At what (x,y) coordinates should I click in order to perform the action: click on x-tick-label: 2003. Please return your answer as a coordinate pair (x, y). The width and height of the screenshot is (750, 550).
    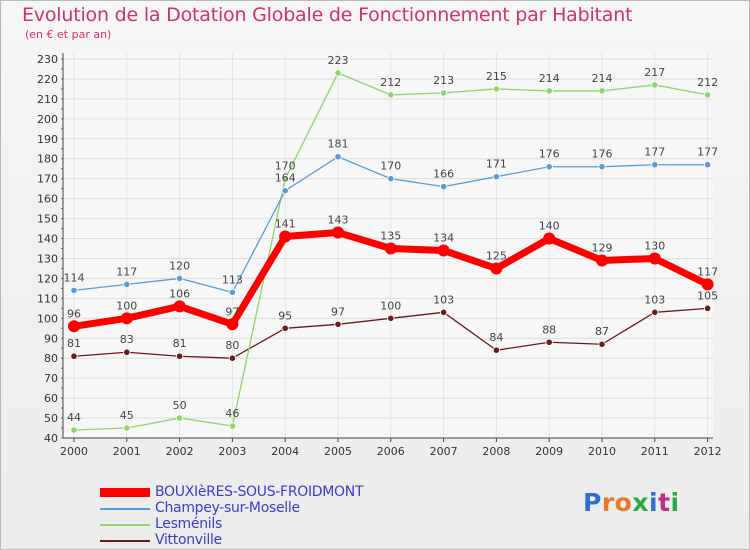
    Looking at the image, I should click on (232, 451).